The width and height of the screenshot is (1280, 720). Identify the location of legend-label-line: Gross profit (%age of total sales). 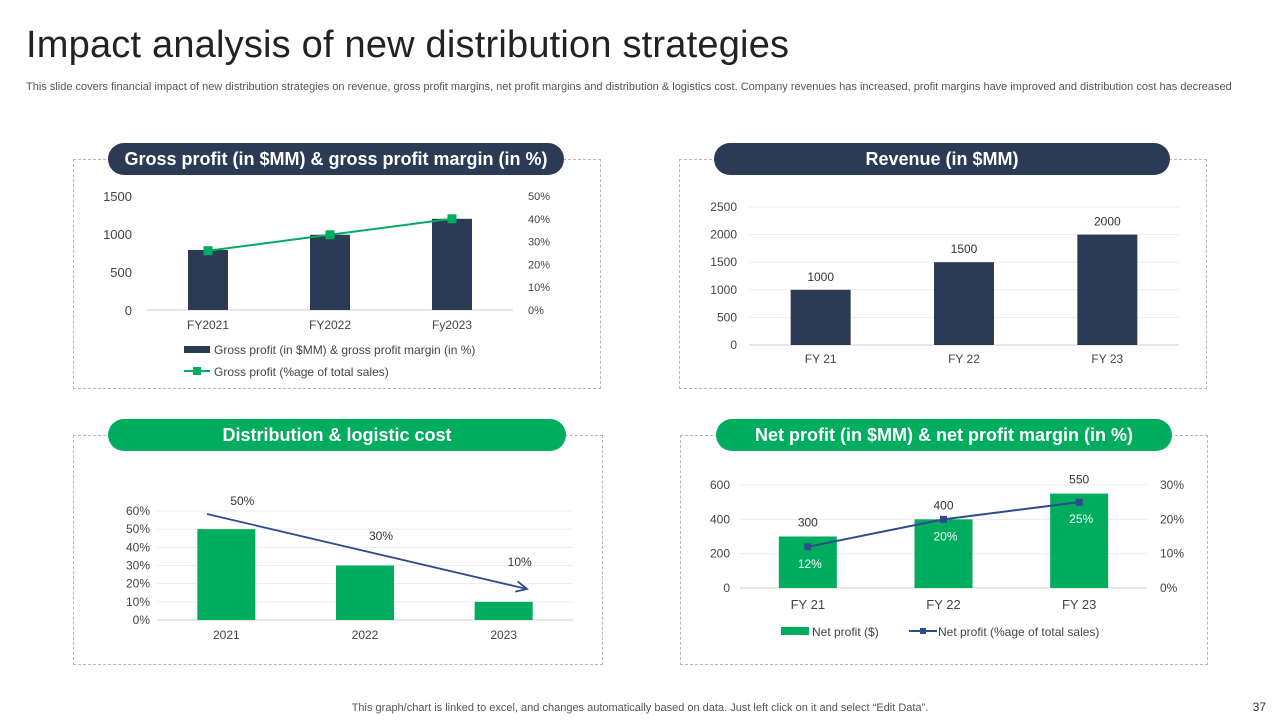
(301, 372).